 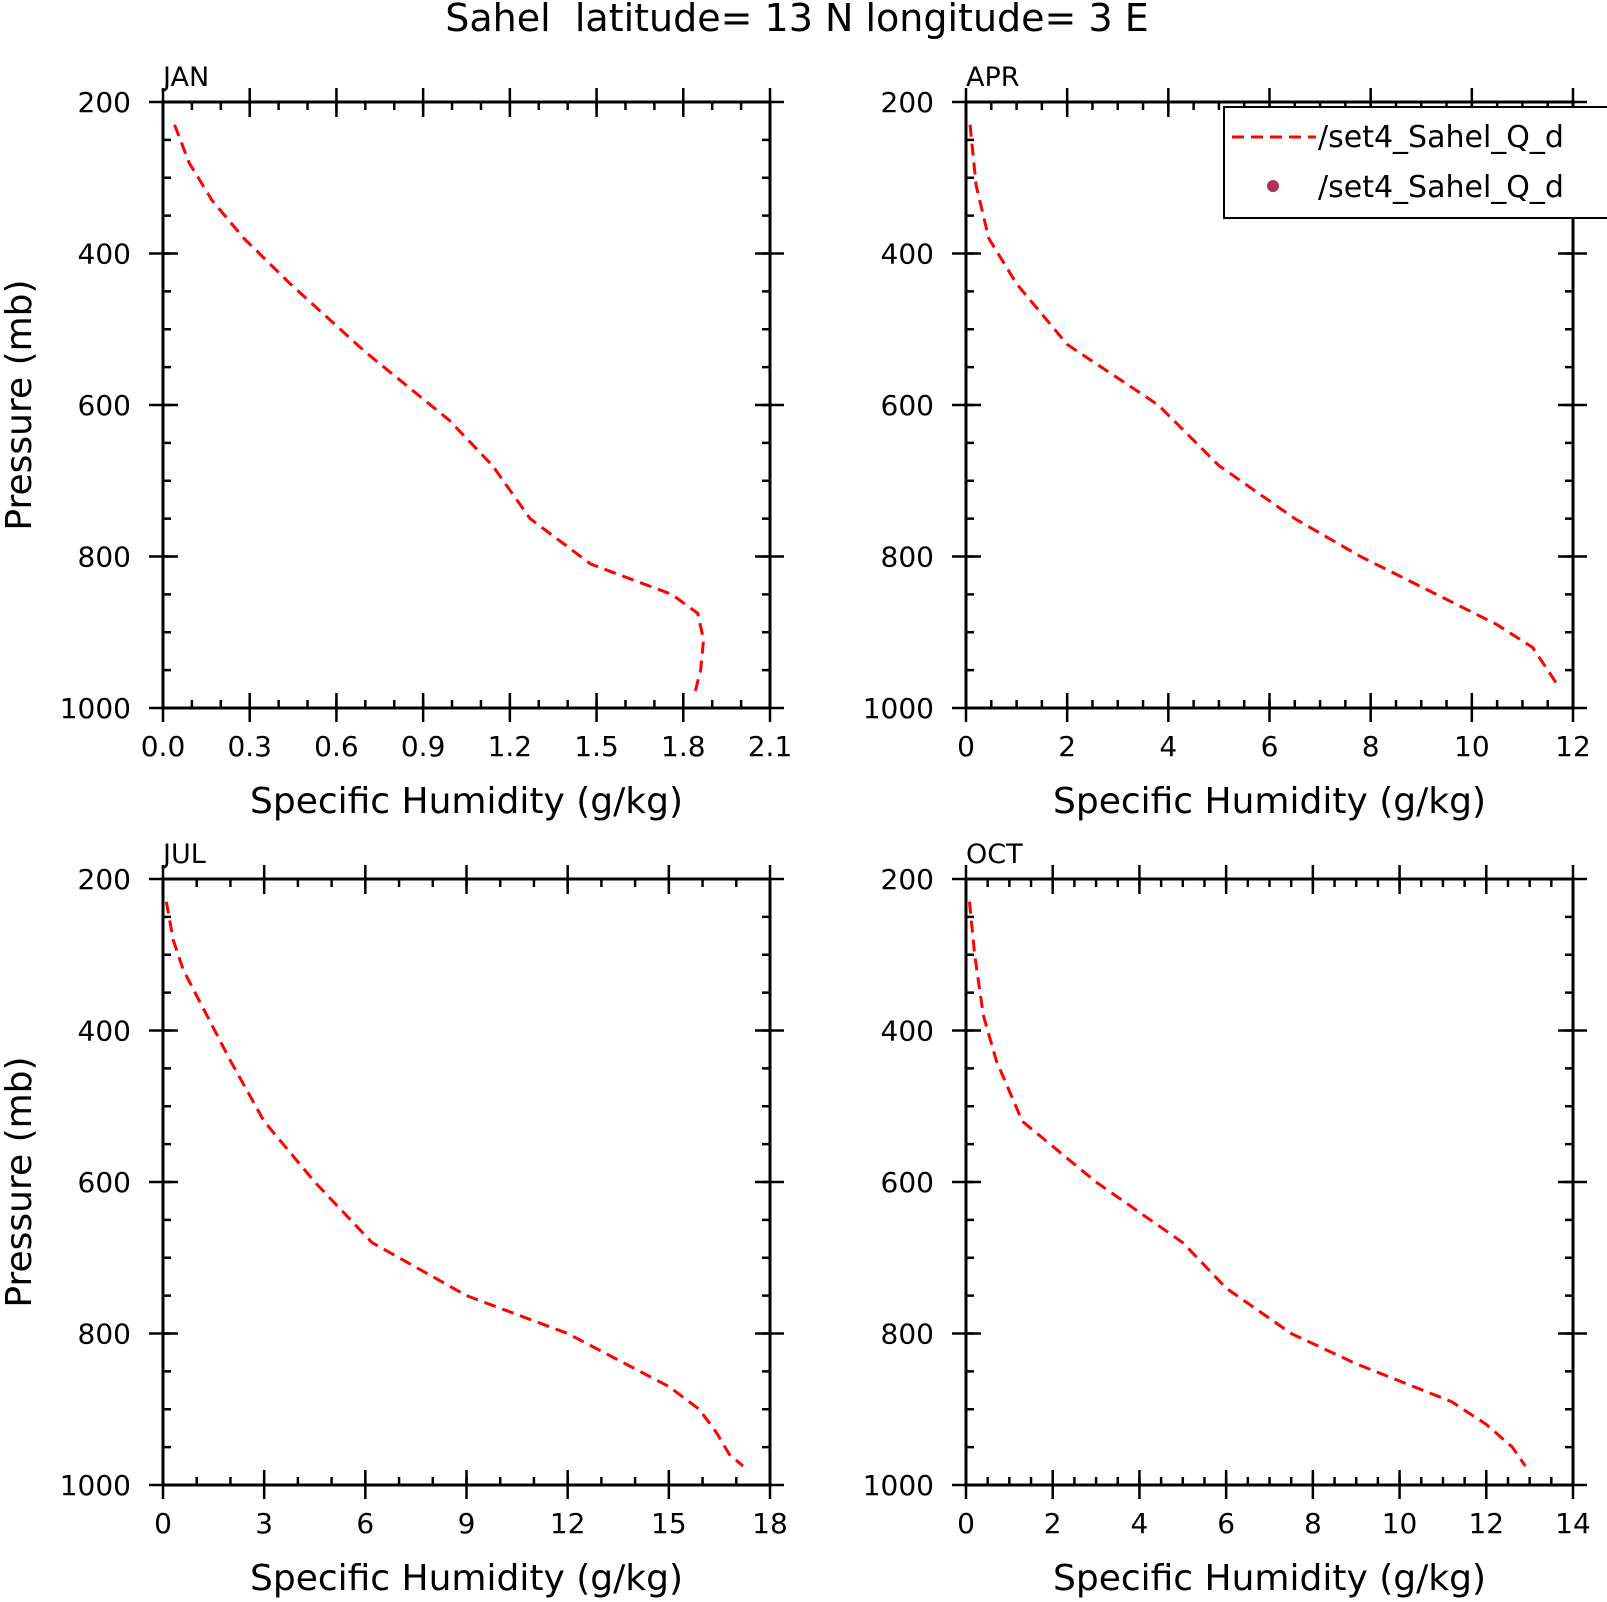 I want to click on legend-box, so click(x=1415, y=162).